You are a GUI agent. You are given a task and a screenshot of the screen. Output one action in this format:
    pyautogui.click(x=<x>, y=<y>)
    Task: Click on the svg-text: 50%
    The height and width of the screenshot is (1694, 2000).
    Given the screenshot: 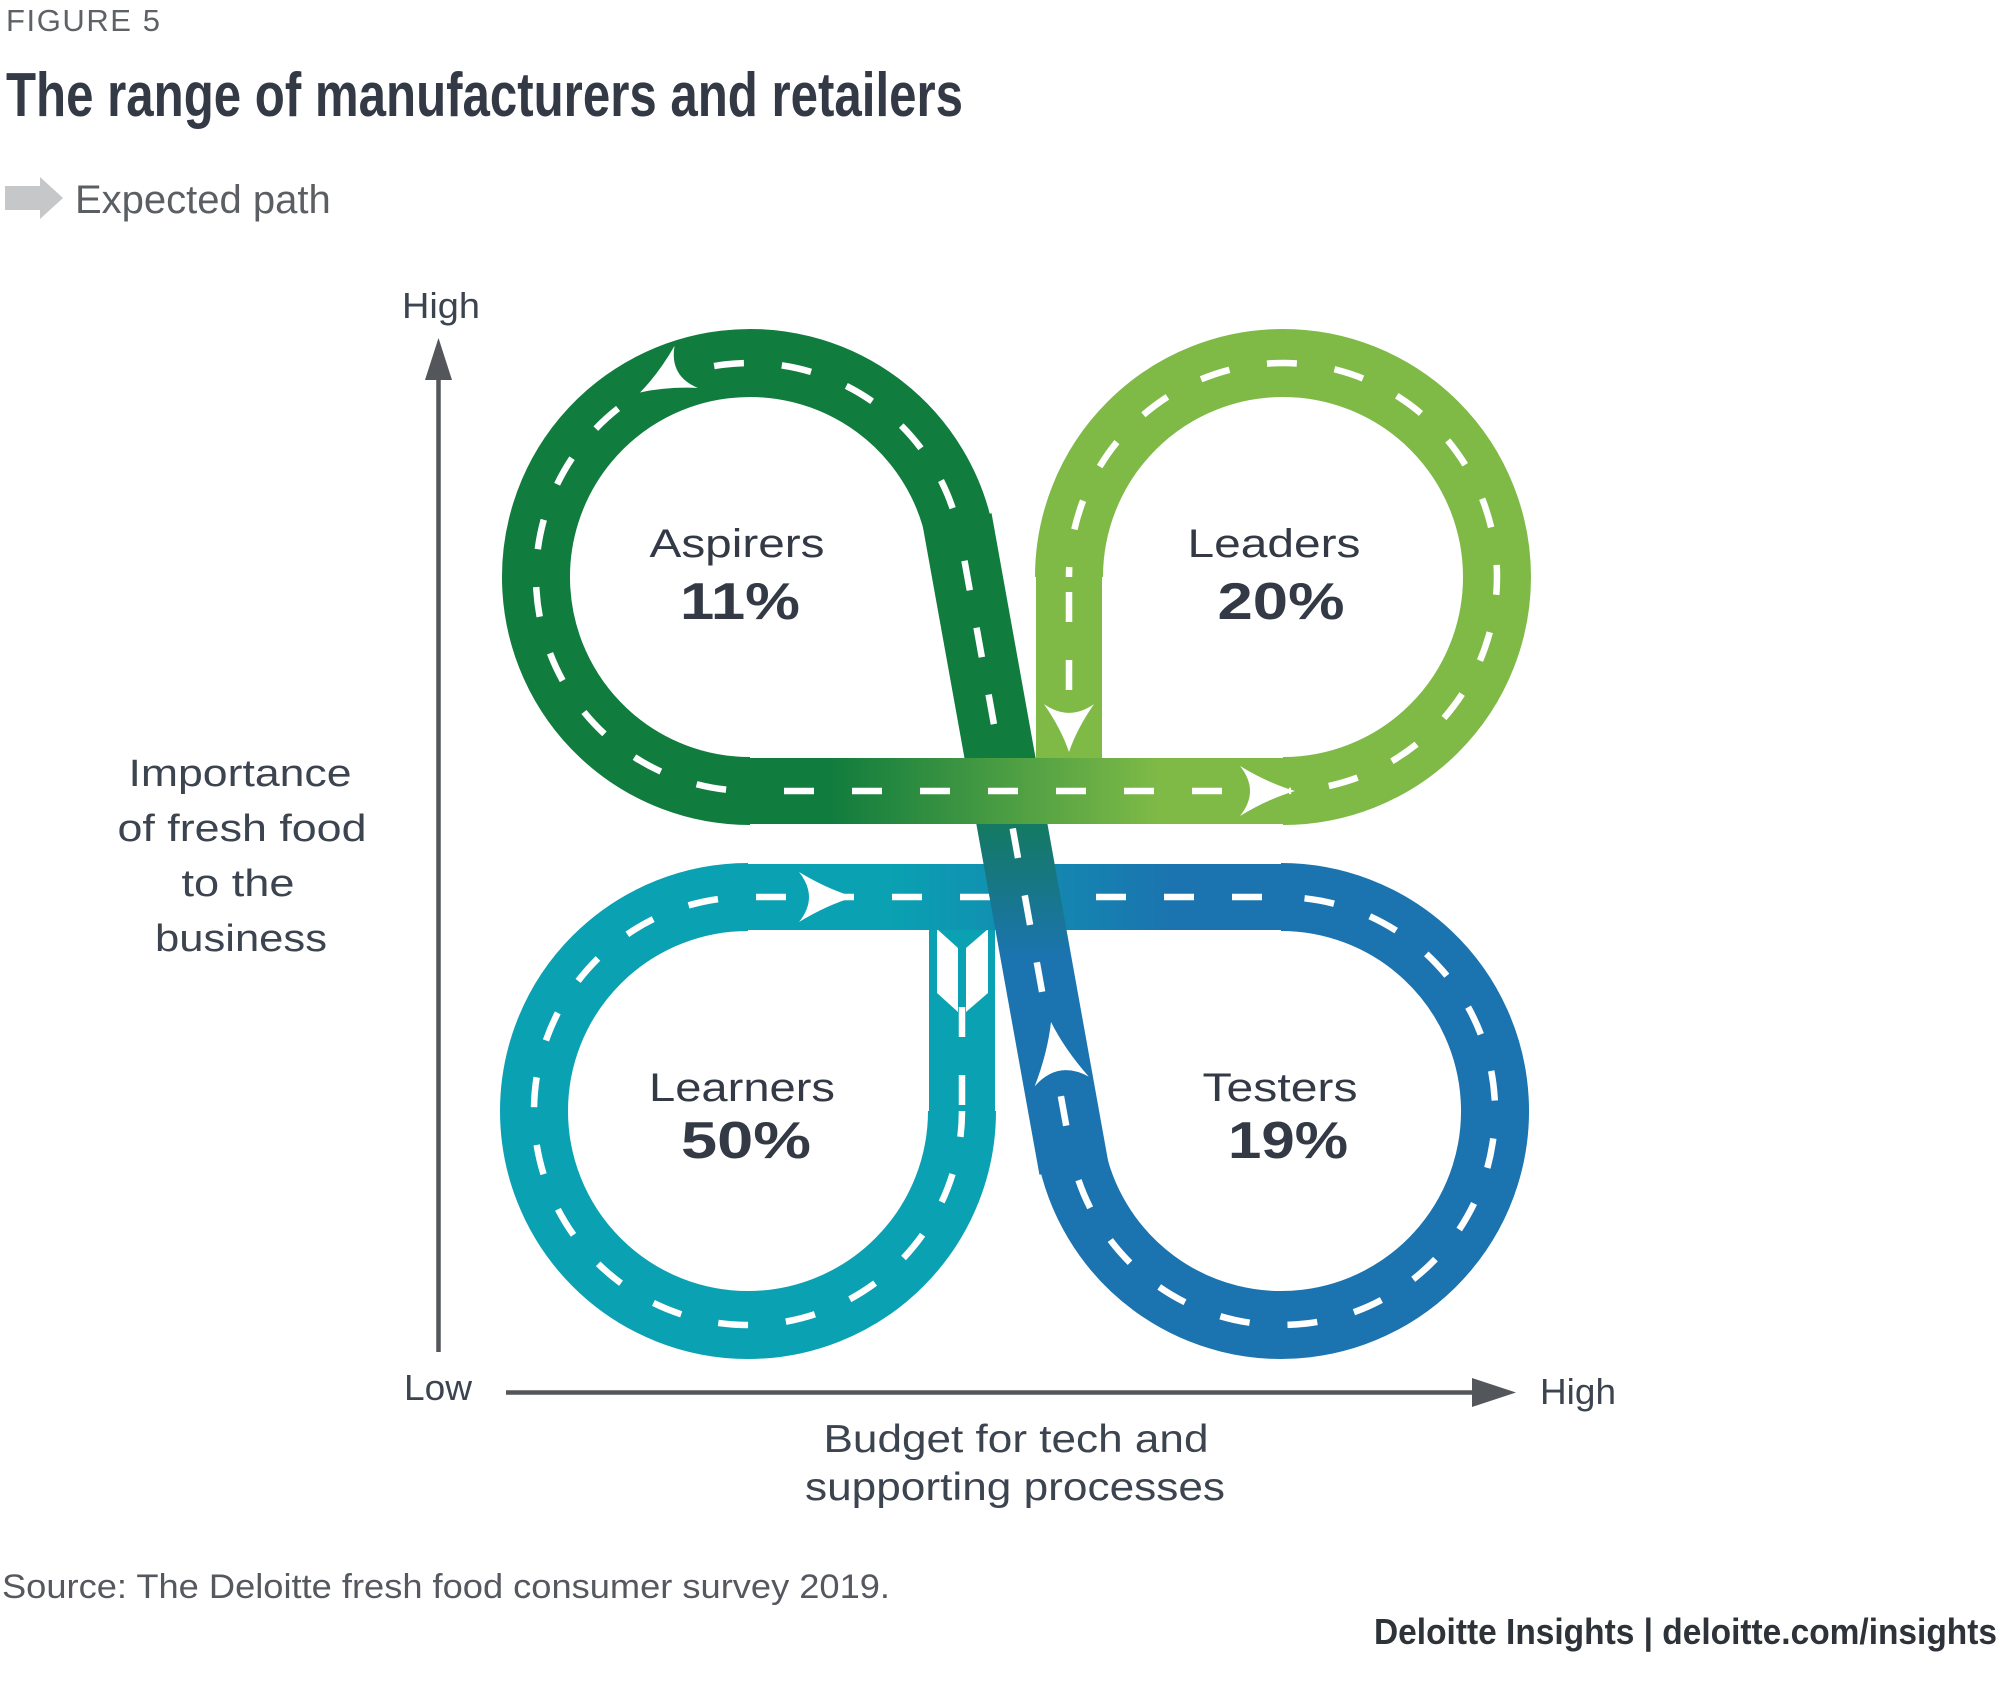 What is the action you would take?
    pyautogui.click(x=746, y=1141)
    